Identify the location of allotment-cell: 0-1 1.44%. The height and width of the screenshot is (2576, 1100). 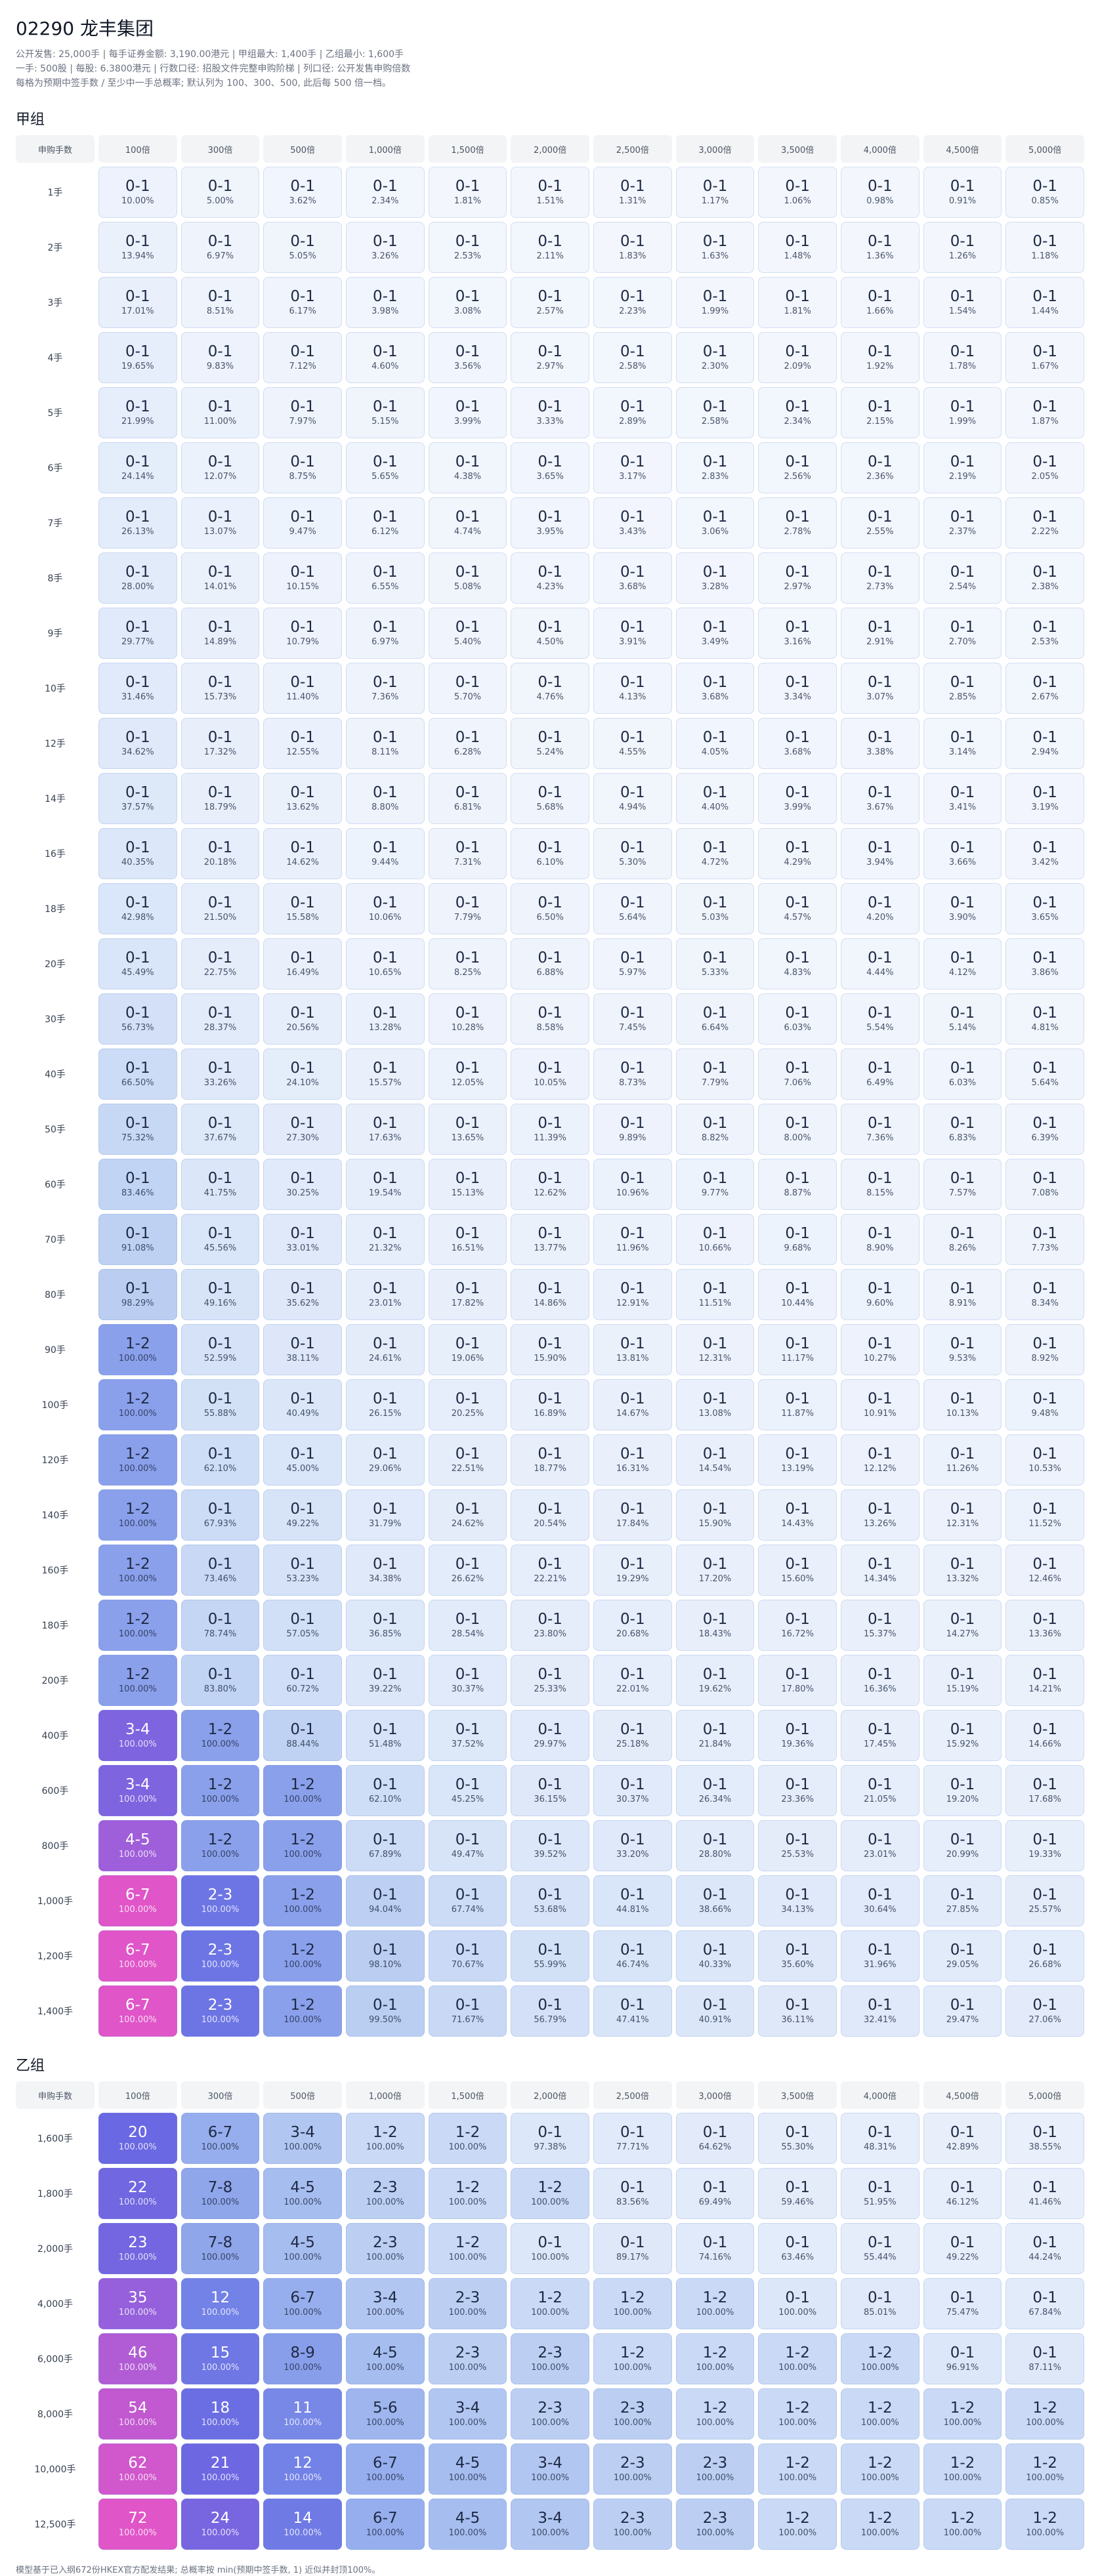
(1044, 302).